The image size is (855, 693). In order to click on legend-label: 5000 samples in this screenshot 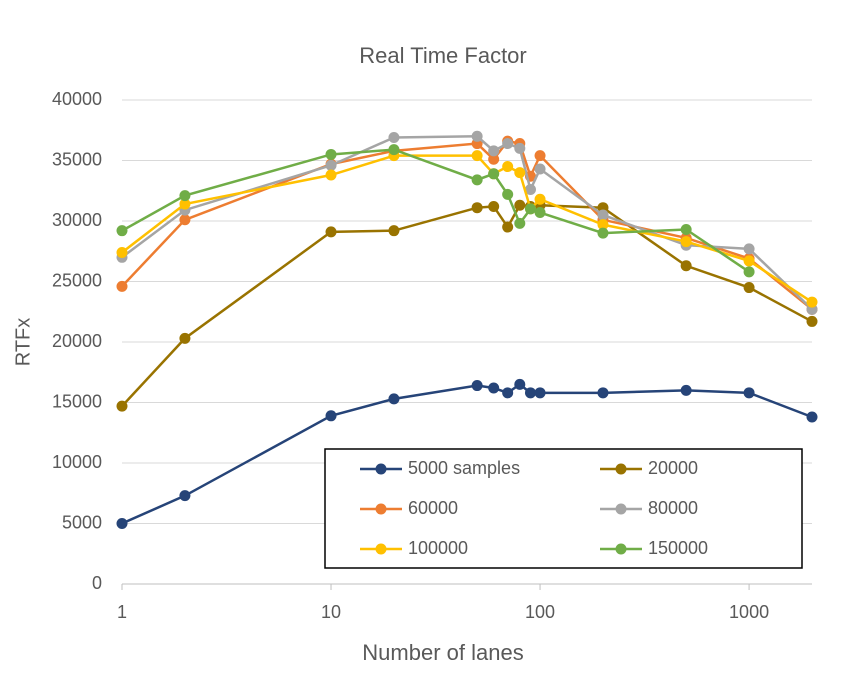, I will do `click(464, 468)`.